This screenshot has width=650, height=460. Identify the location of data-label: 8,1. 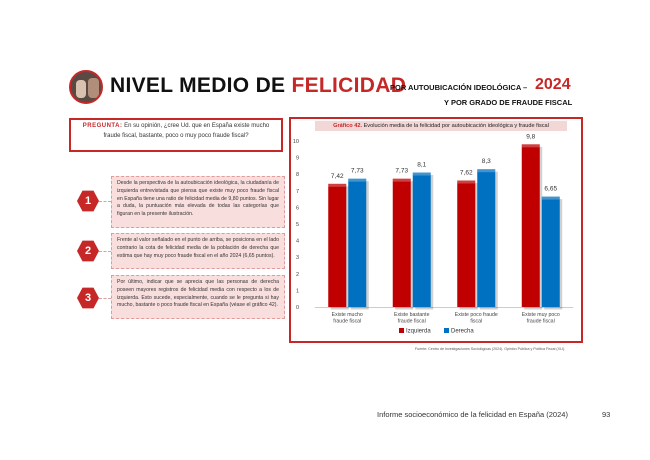
(421, 165).